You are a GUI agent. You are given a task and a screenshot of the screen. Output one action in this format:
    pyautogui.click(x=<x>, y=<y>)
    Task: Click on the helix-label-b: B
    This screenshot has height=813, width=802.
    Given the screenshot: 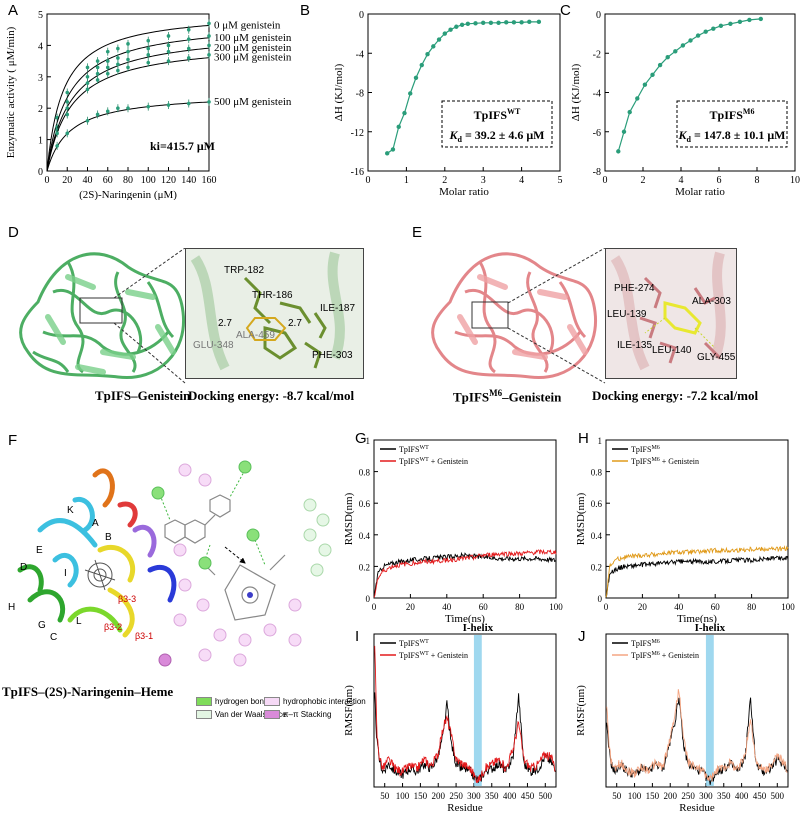 What is the action you would take?
    pyautogui.click(x=108, y=537)
    